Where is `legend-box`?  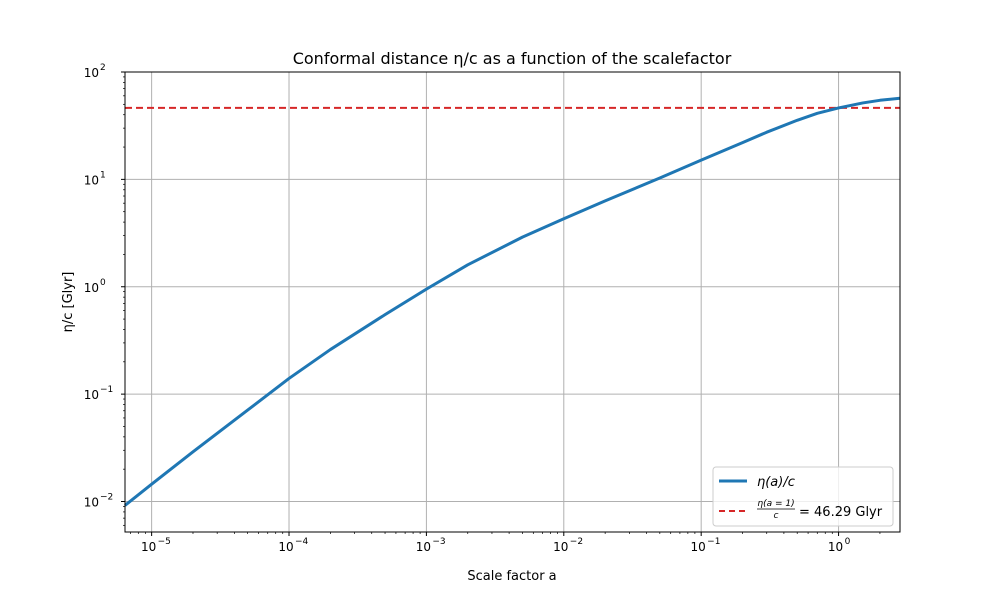
legend-box is located at coordinates (803, 496).